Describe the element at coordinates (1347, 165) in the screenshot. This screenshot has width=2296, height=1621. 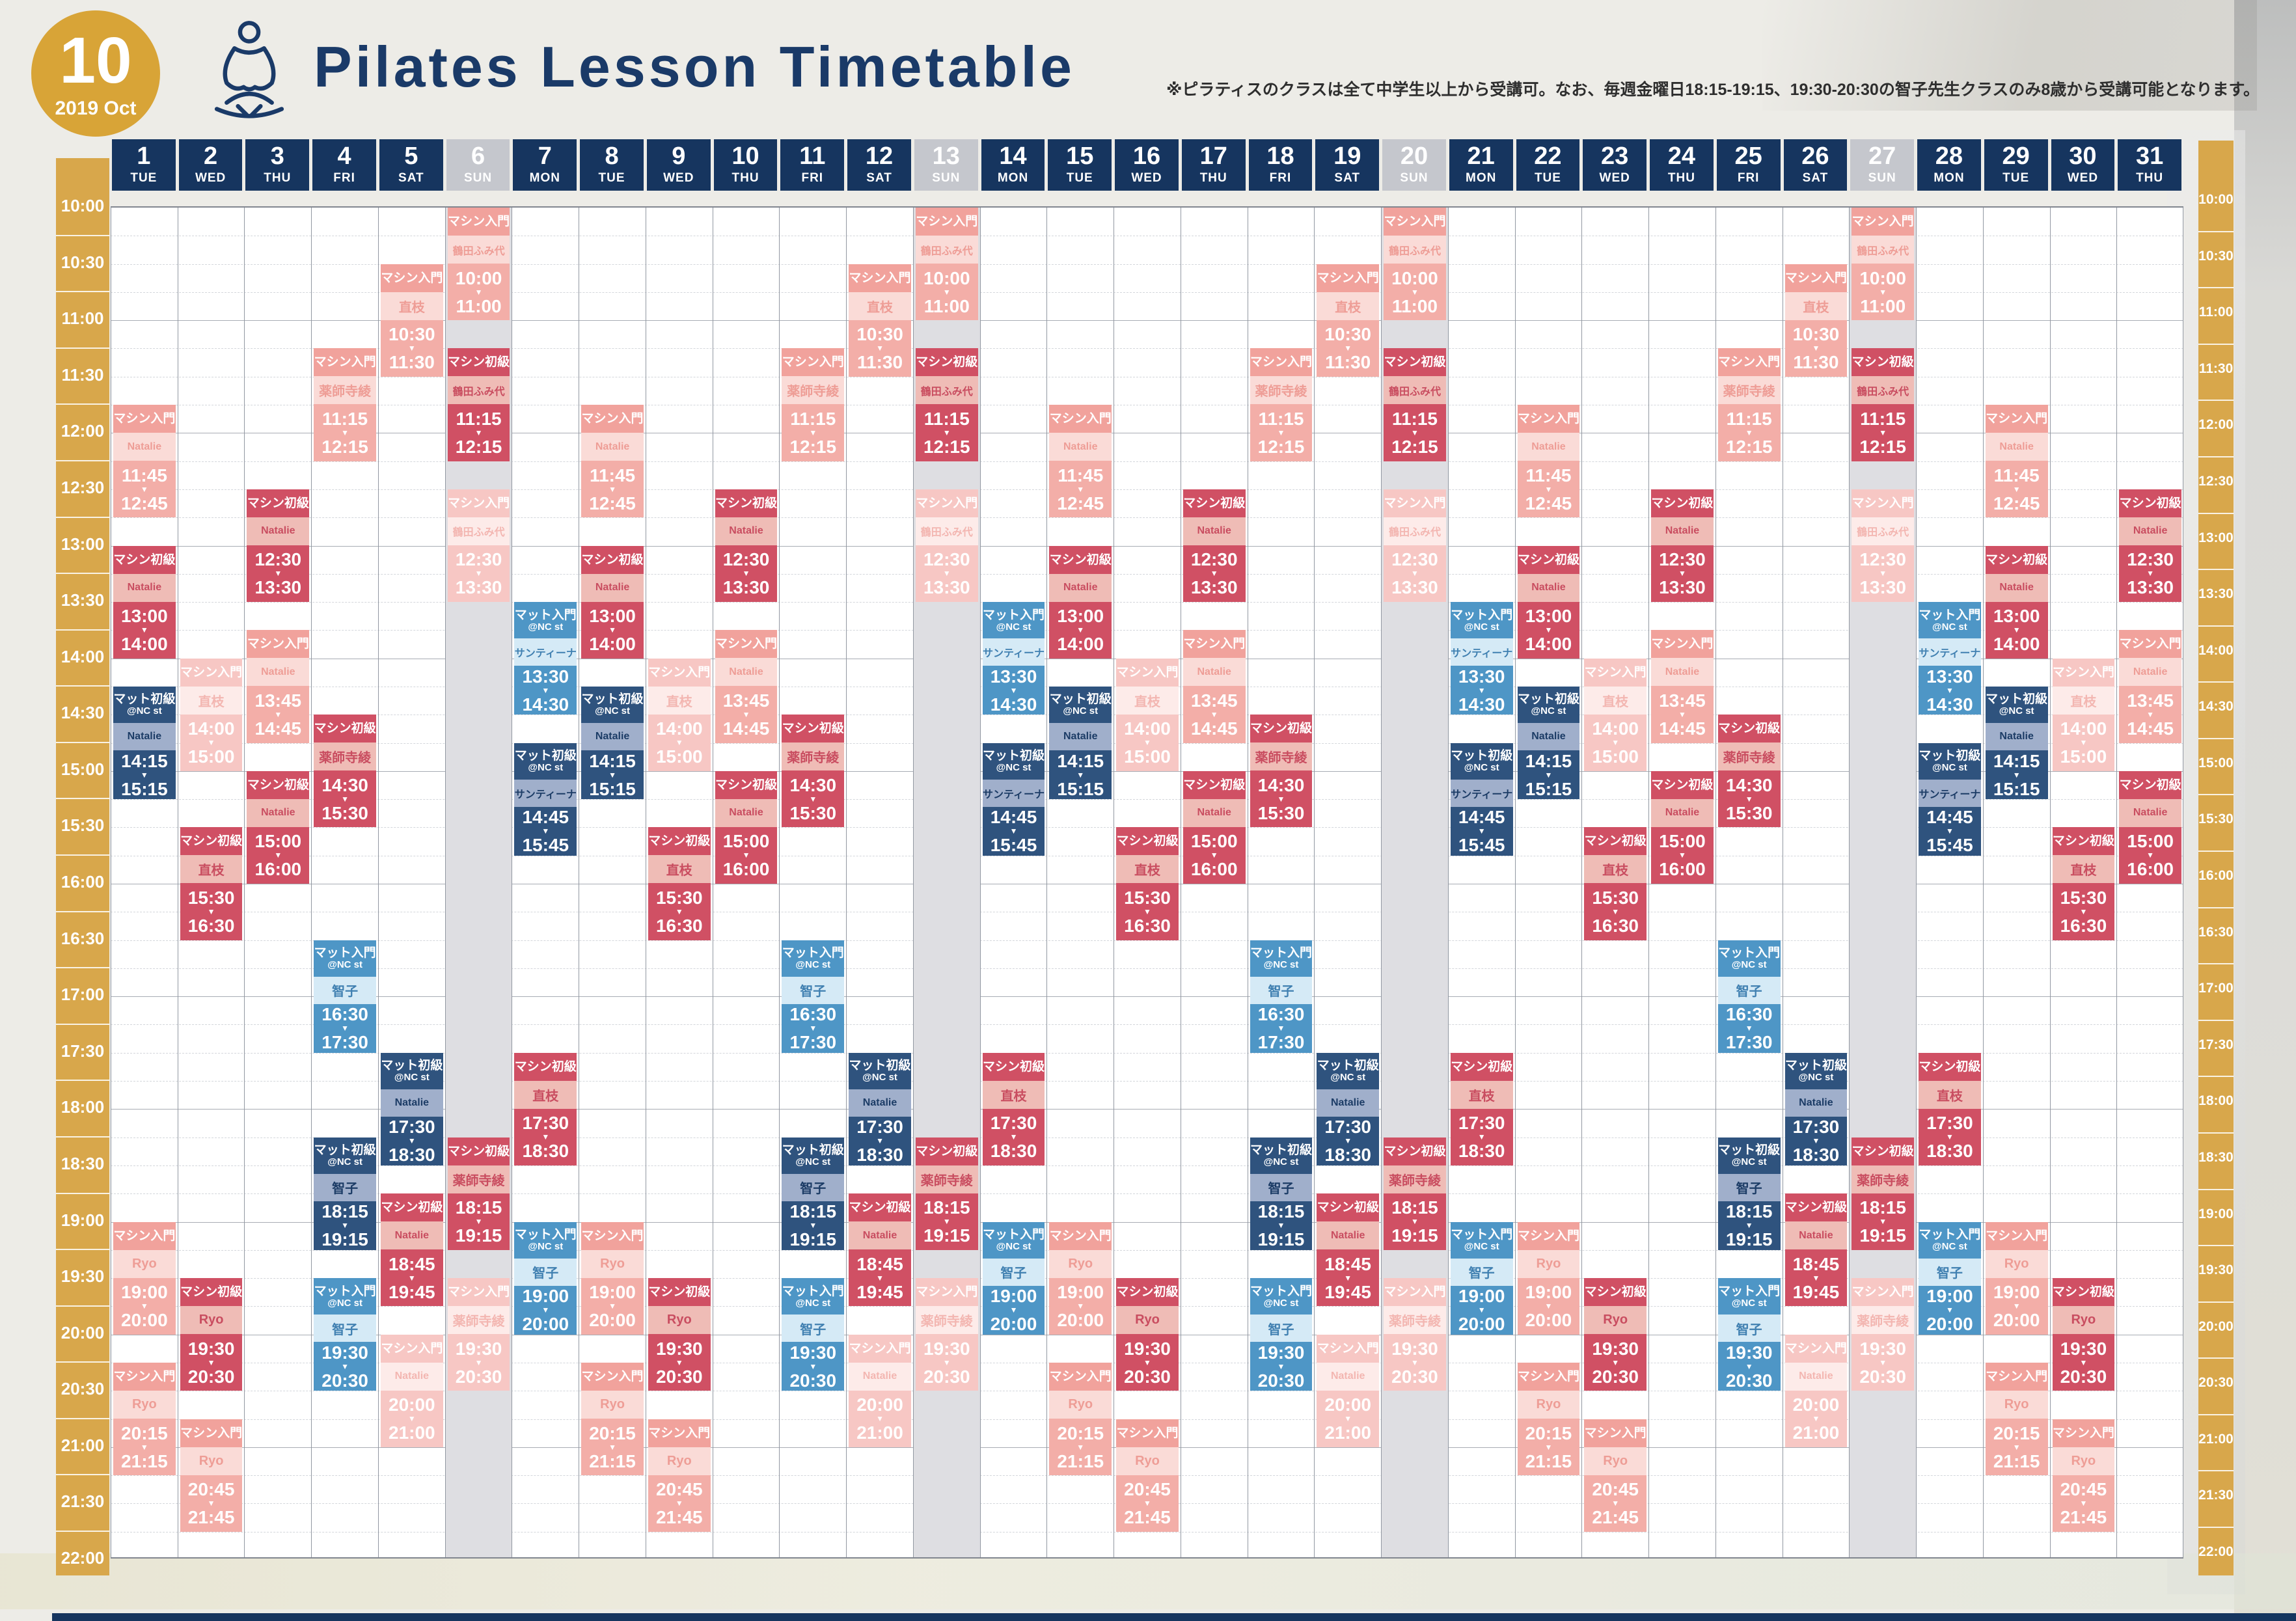
I see `day-header-19: 19 SAT` at that location.